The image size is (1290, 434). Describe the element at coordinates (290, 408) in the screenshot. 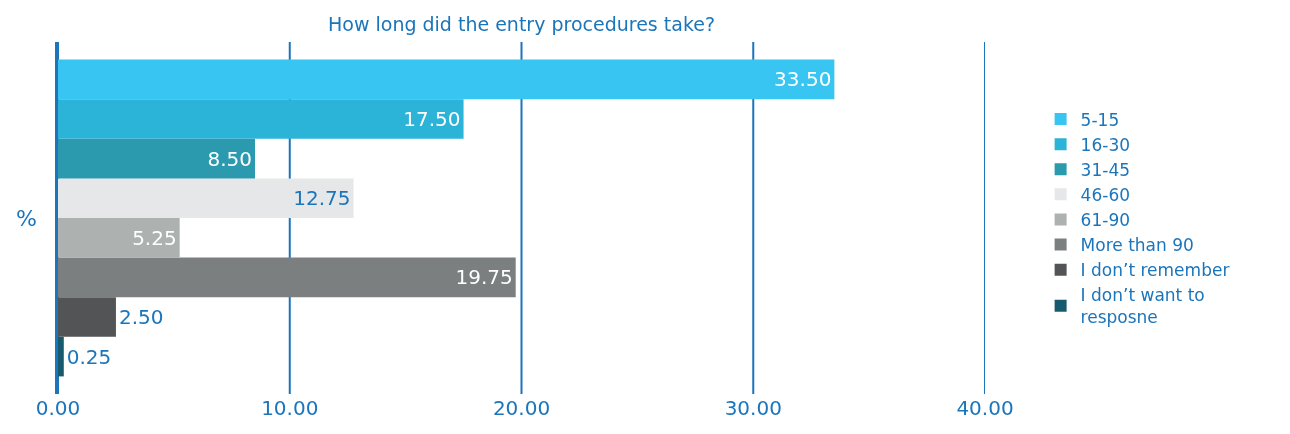

I see `x-tick-label: 10.00` at that location.